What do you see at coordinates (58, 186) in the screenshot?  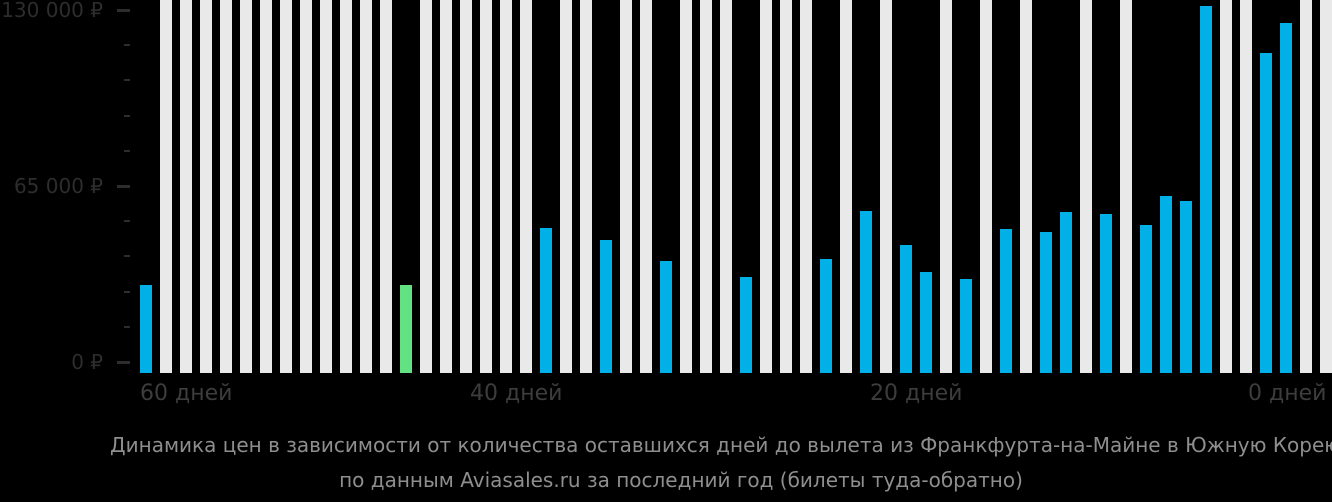 I see `y-axis-label: 65 000 ₽` at bounding box center [58, 186].